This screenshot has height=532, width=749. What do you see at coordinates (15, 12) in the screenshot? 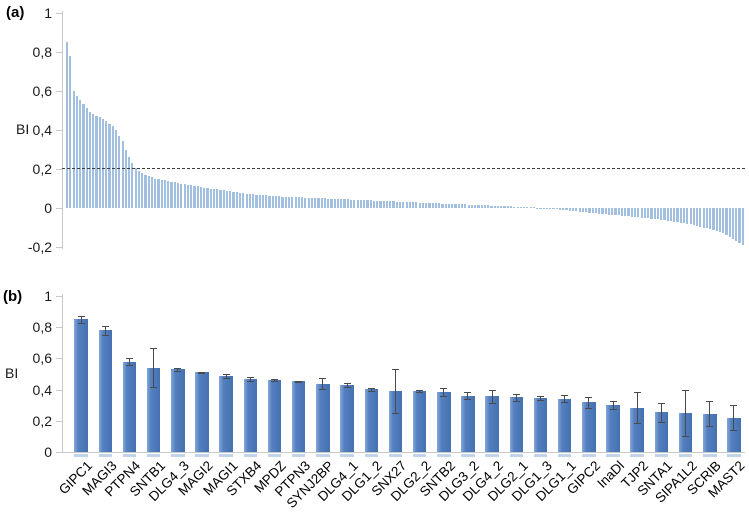
I see `panel-a-label: (a)` at bounding box center [15, 12].